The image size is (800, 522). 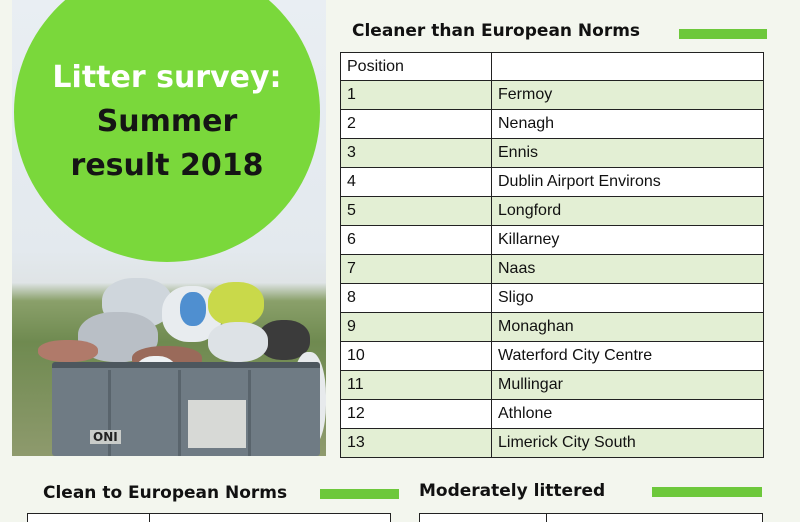 I want to click on table-row: 10 Waterford City Centre, so click(x=552, y=356).